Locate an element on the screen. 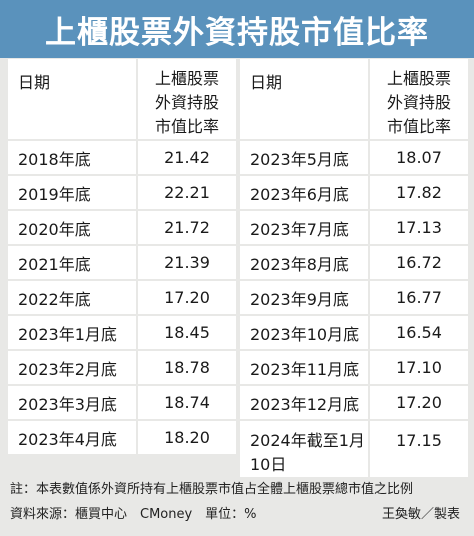 The width and height of the screenshot is (474, 536). credit-line: 王奐敏／製表 is located at coordinates (420, 514).